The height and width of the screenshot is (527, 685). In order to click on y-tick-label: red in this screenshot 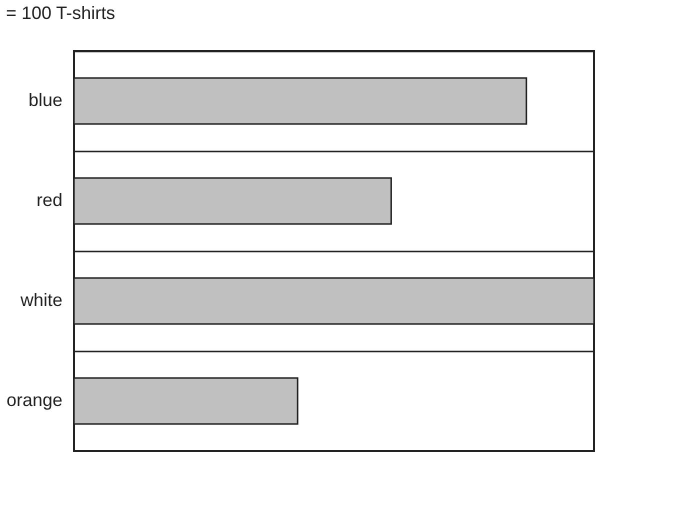, I will do `click(49, 200)`.